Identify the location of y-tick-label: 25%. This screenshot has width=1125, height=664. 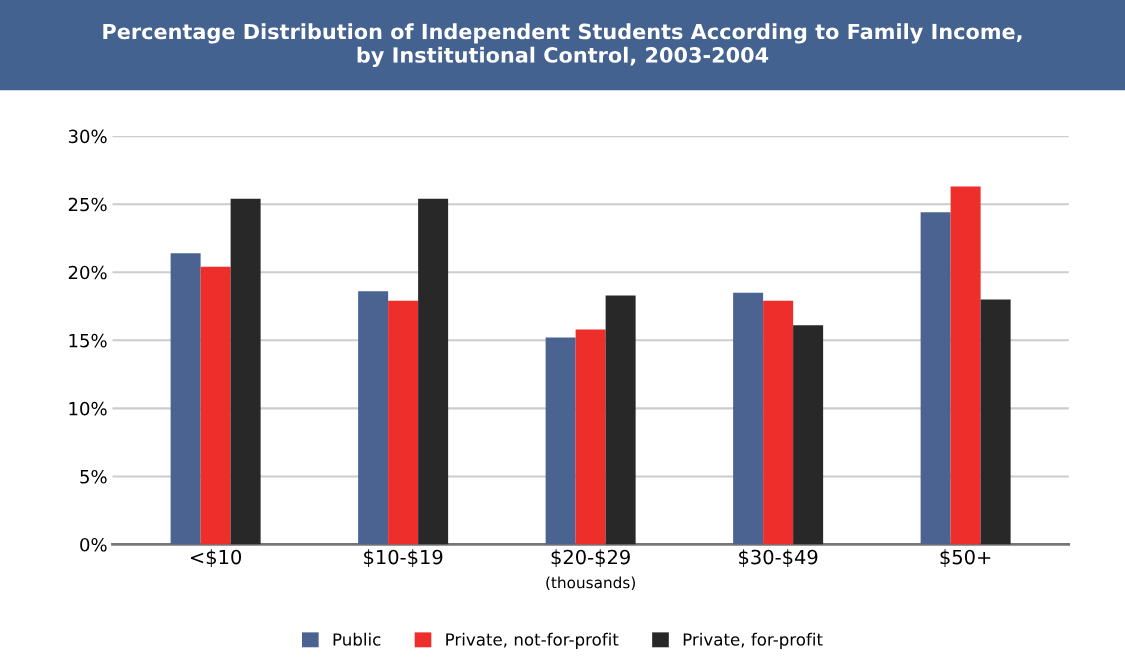
(87, 204).